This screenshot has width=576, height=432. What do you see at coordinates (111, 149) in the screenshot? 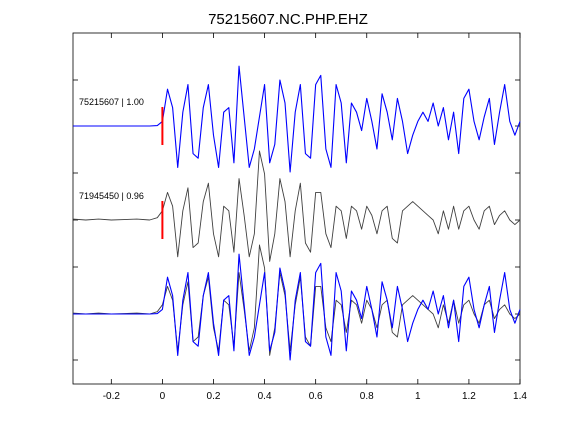
I see `trace-labels: 75215607 | 1.00 71945450 | 0.96` at bounding box center [111, 149].